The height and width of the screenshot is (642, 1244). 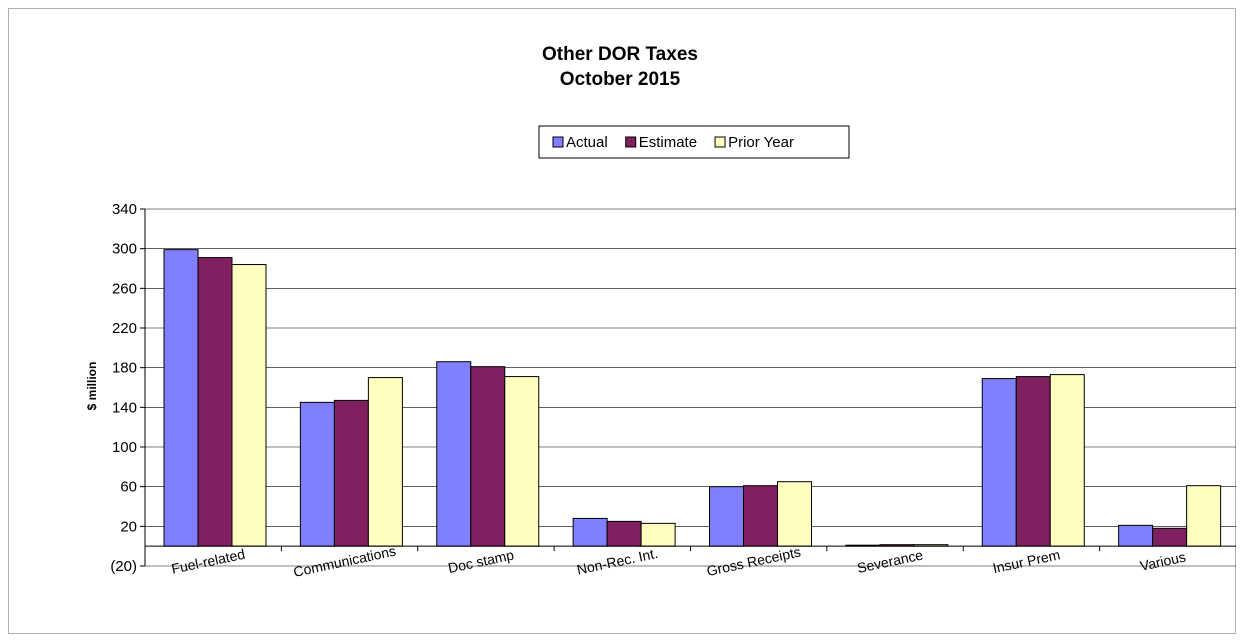 What do you see at coordinates (128, 487) in the screenshot?
I see `y-tick-label: 60` at bounding box center [128, 487].